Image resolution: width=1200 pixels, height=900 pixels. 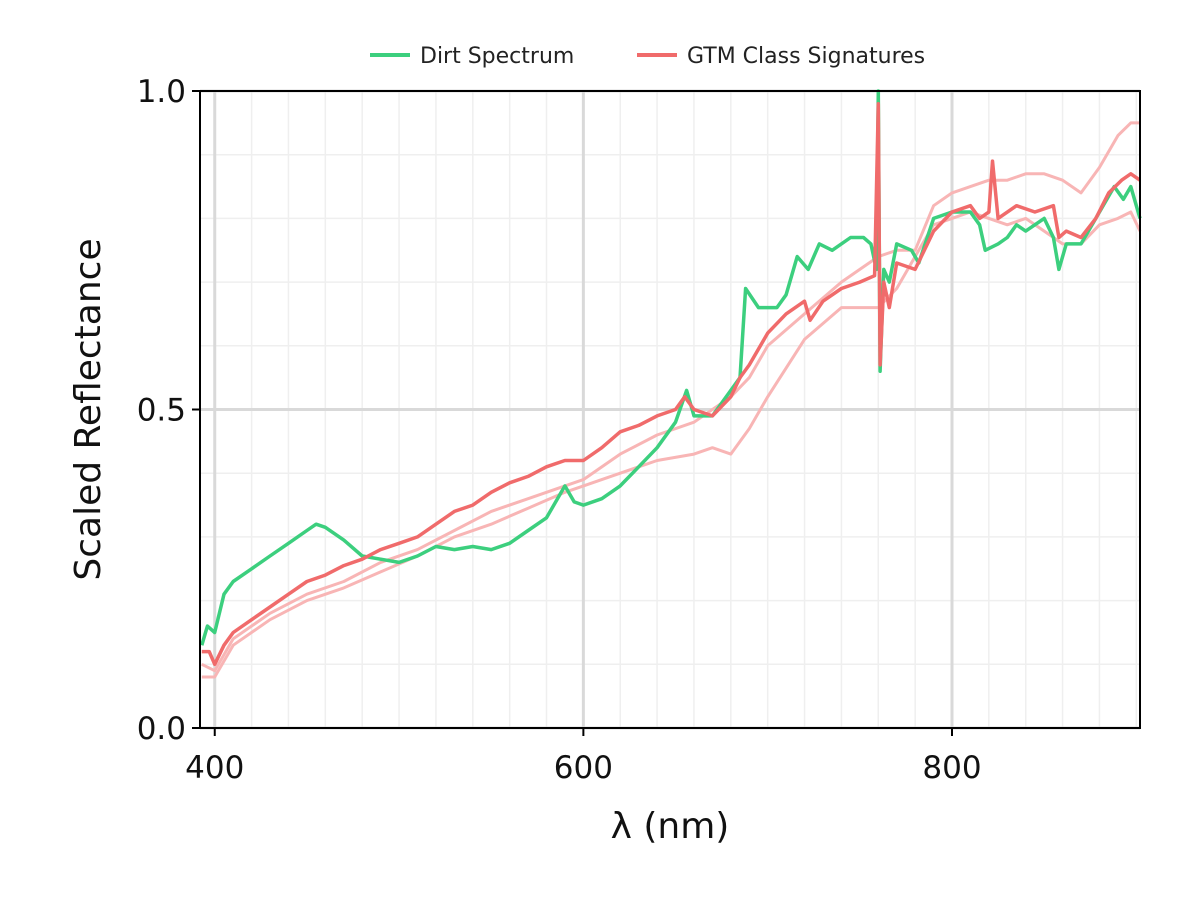 I want to click on x-axis-title: λ (nm), so click(x=670, y=826).